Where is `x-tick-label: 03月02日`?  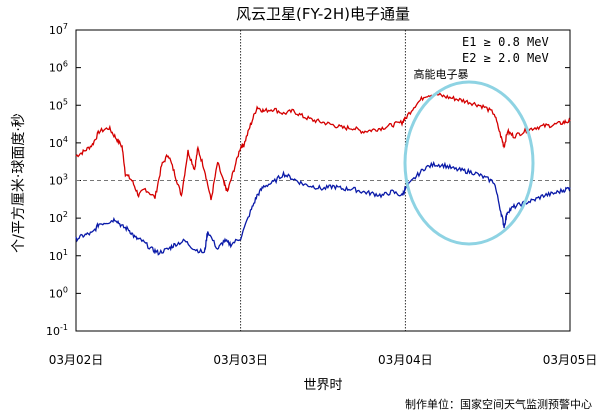
x-tick-label: 03月02日 is located at coordinates (76, 360).